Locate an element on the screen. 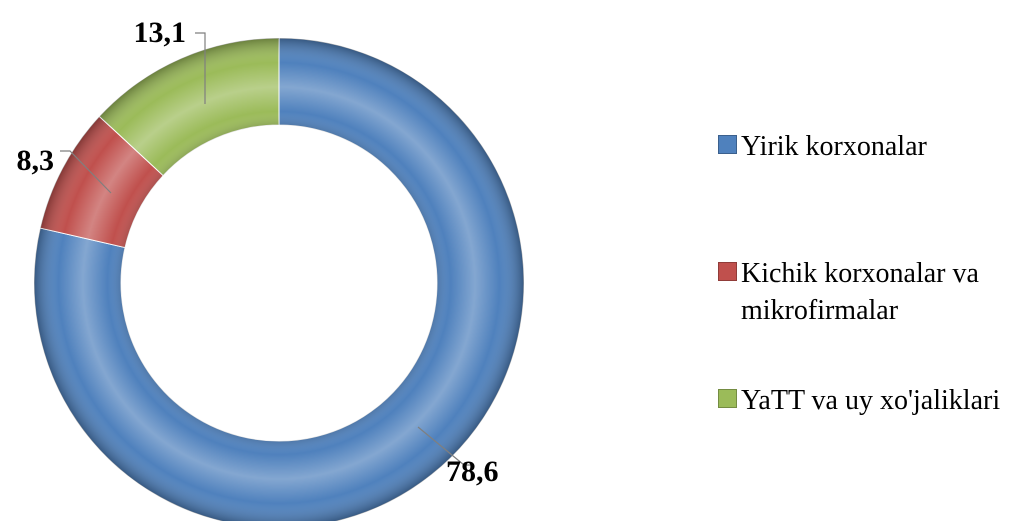  legend-item-kichik-korxonalar: Kichik korxonalar va mikrofirmalar is located at coordinates (864, 292).